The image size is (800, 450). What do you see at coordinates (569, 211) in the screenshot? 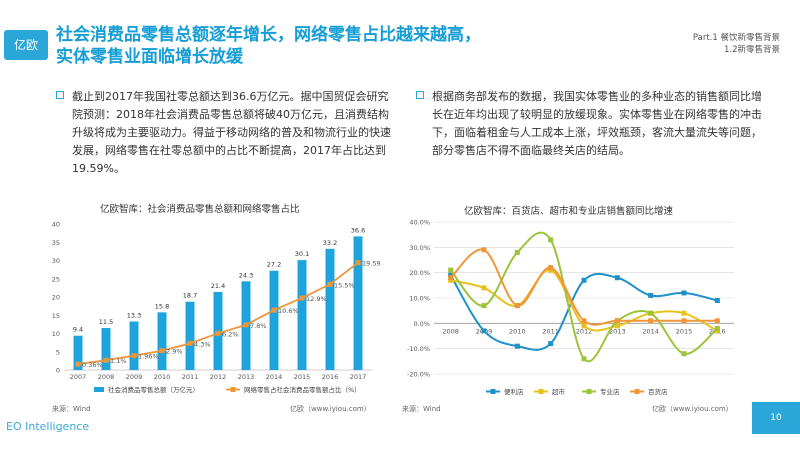
I see `right-chart-title: 亿欧智库：百货店、超市和专业店销售额同比增速` at bounding box center [569, 211].